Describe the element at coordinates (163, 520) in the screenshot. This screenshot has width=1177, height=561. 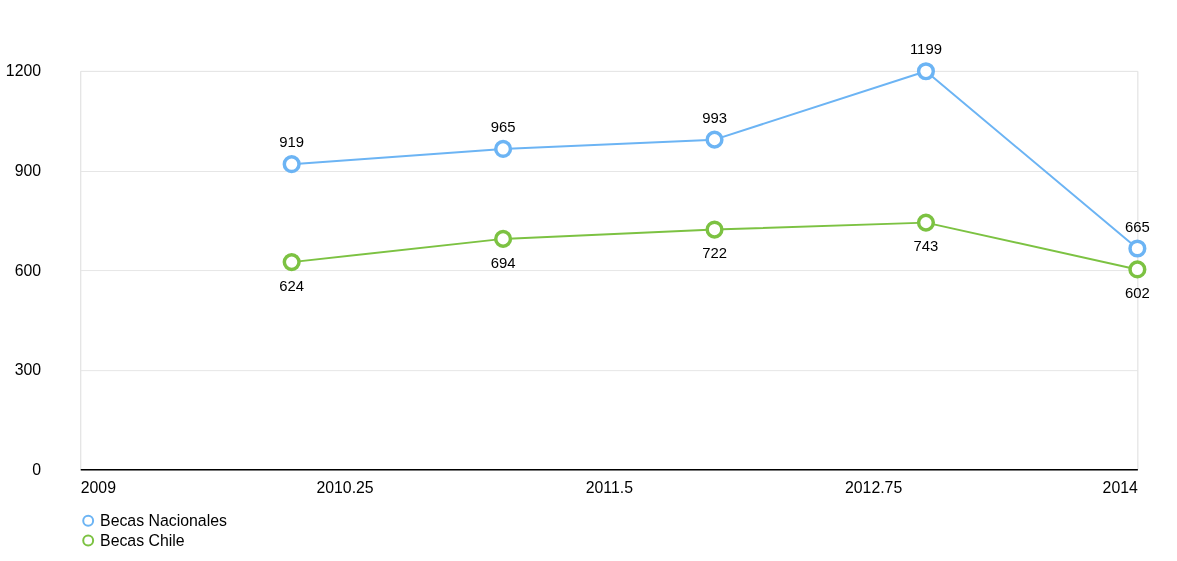
I see `legend-label: Becas Nacionales` at that location.